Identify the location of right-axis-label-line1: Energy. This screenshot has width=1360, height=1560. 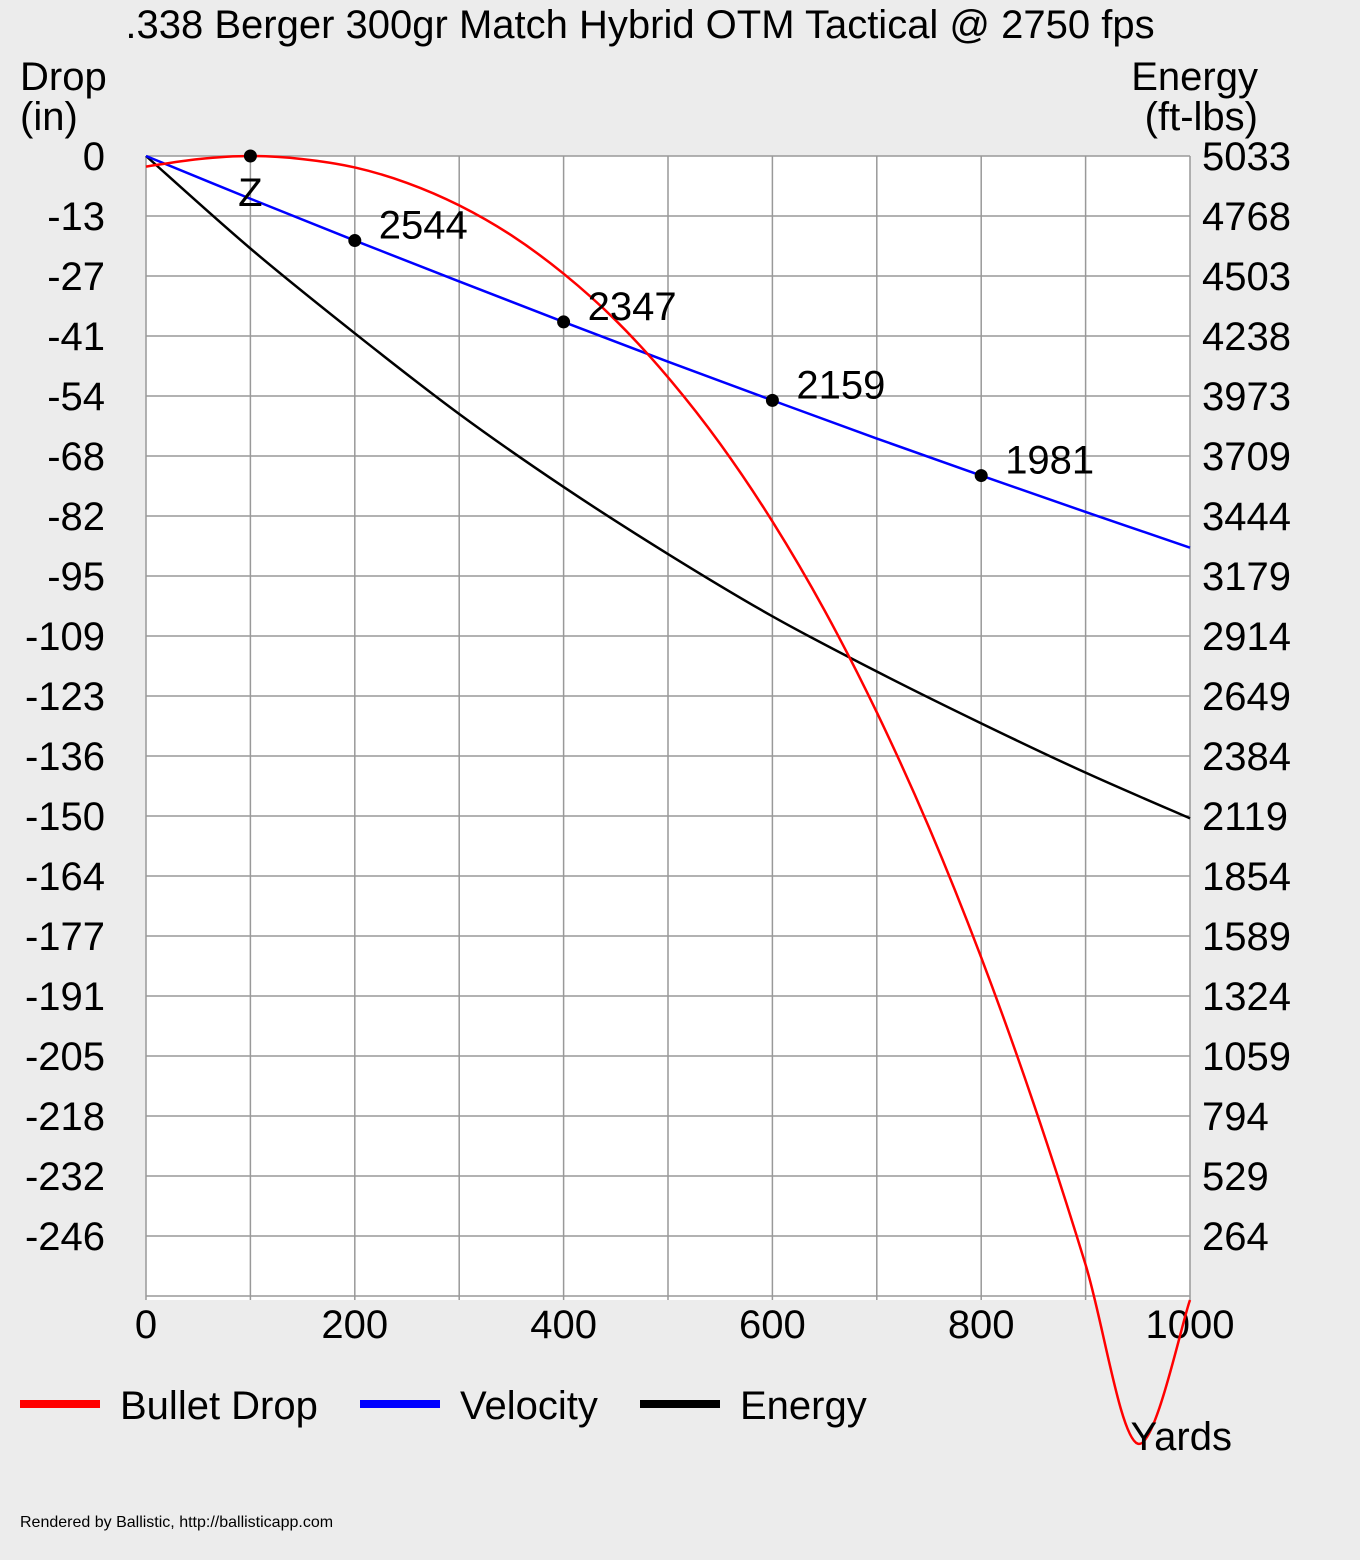
(1194, 77).